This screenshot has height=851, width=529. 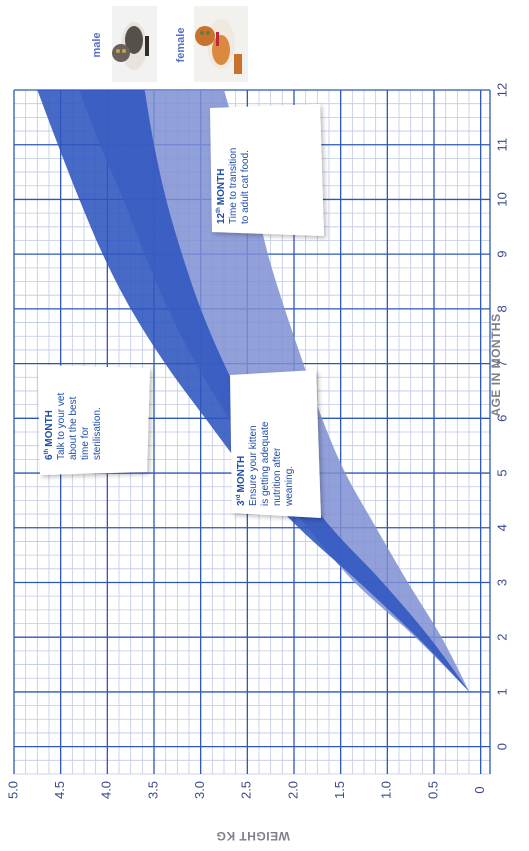 What do you see at coordinates (479, 789) in the screenshot?
I see `y-tick-label: 0` at bounding box center [479, 789].